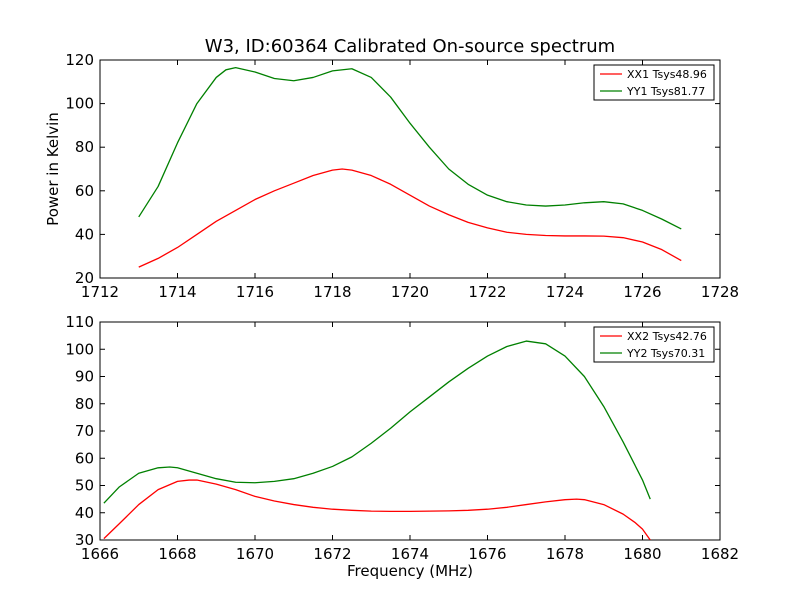  Describe the element at coordinates (84, 191) in the screenshot. I see `y-tick-label-top-60: 60` at that location.